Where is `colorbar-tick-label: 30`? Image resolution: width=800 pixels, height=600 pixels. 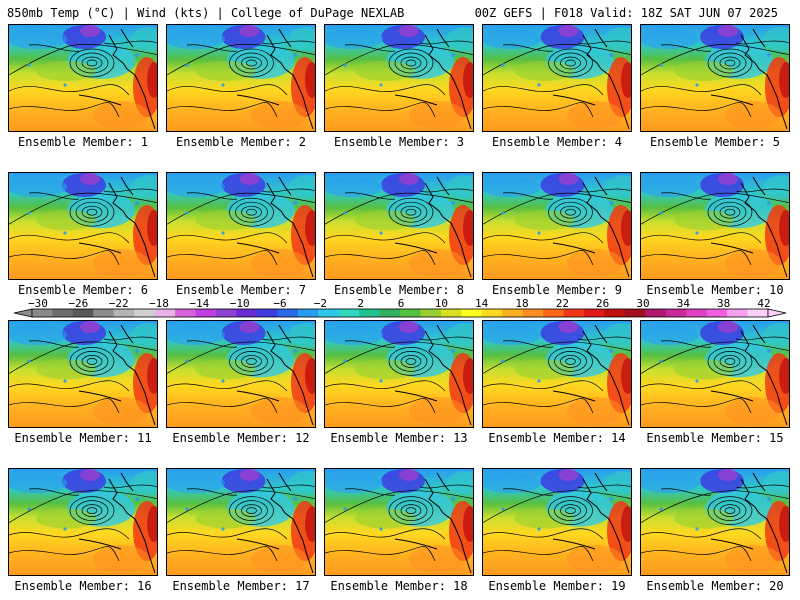
colorbar-tick-label: 30 is located at coordinates (643, 303).